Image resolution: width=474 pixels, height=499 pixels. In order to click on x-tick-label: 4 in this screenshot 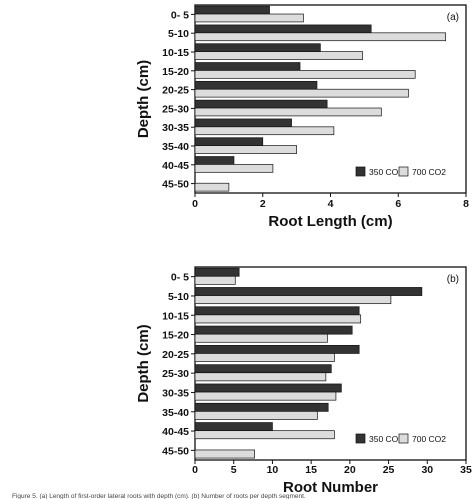, I will do `click(331, 204)`.